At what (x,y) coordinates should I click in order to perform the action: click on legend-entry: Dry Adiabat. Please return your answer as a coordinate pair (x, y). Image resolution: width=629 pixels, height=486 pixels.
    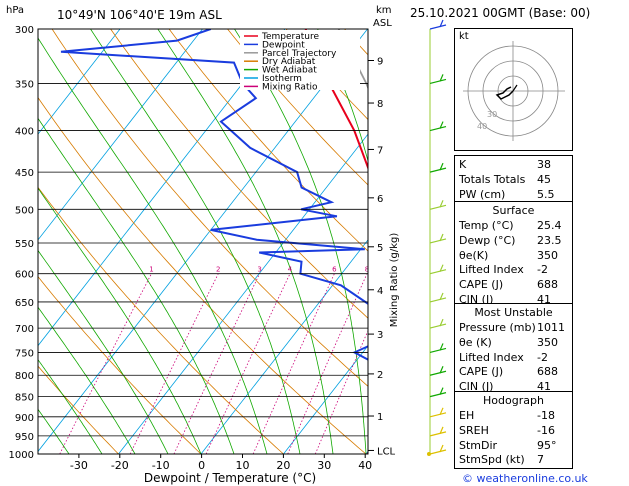
    Looking at the image, I should click on (289, 62).